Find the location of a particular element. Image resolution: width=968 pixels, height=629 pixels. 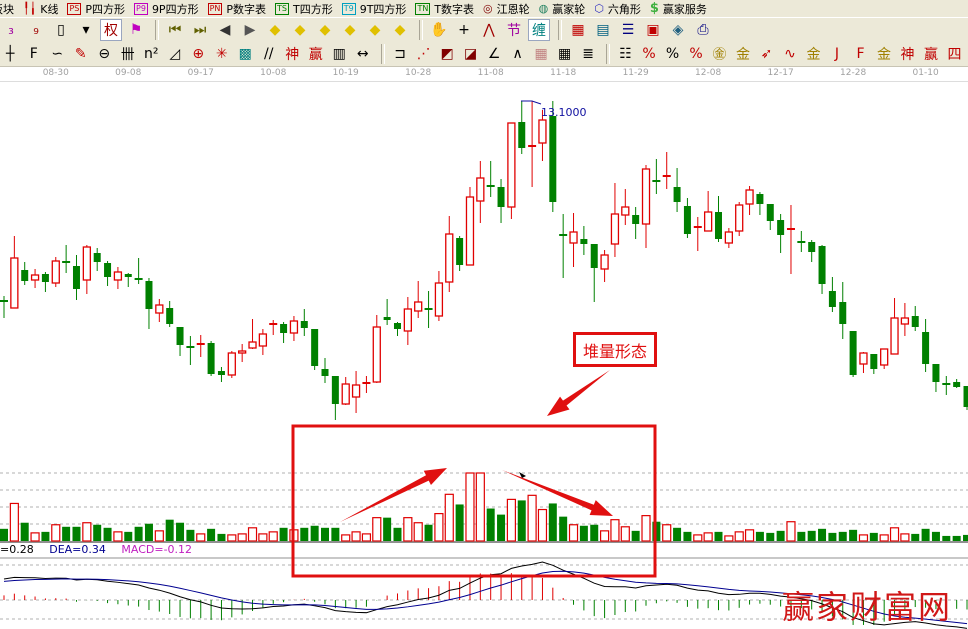

bars-icon: 卌 is located at coordinates (127, 55).